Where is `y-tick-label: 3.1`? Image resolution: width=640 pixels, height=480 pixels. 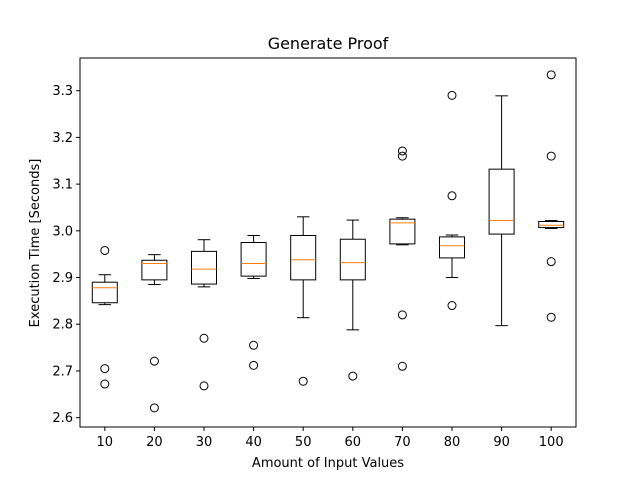 y-tick-label: 3.1 is located at coordinates (62, 185).